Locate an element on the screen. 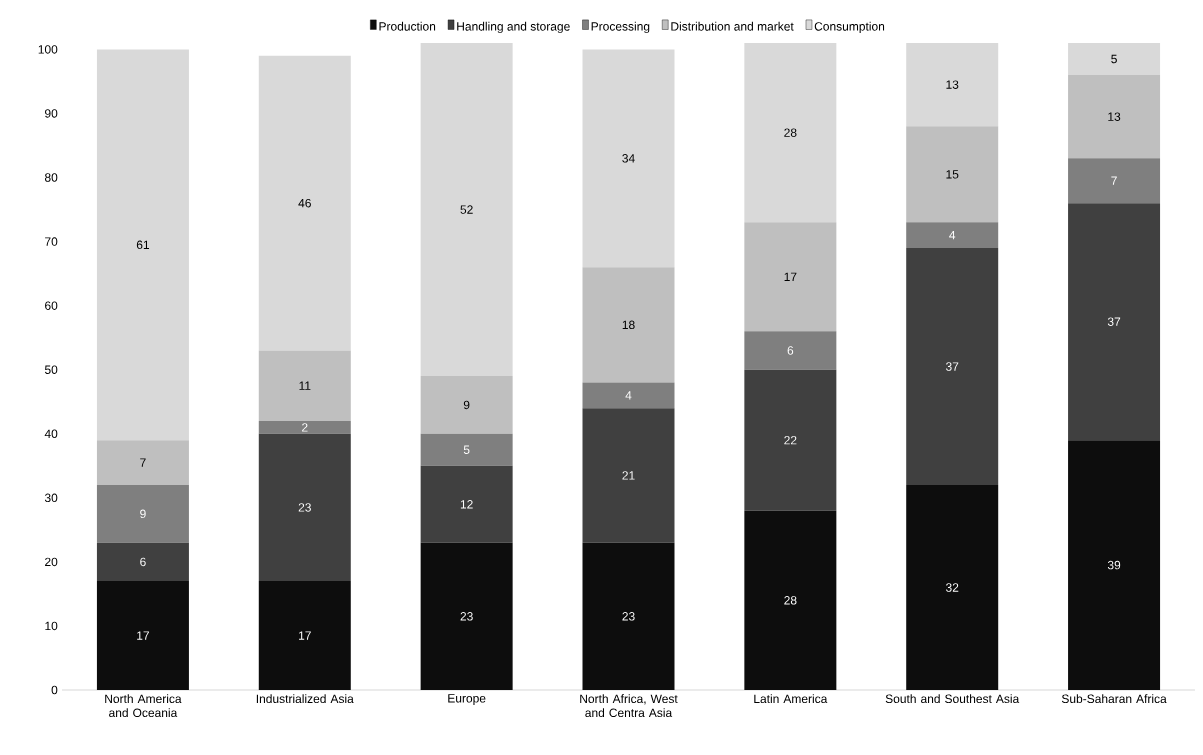 The height and width of the screenshot is (755, 1203). data-label: 46 is located at coordinates (304, 203).